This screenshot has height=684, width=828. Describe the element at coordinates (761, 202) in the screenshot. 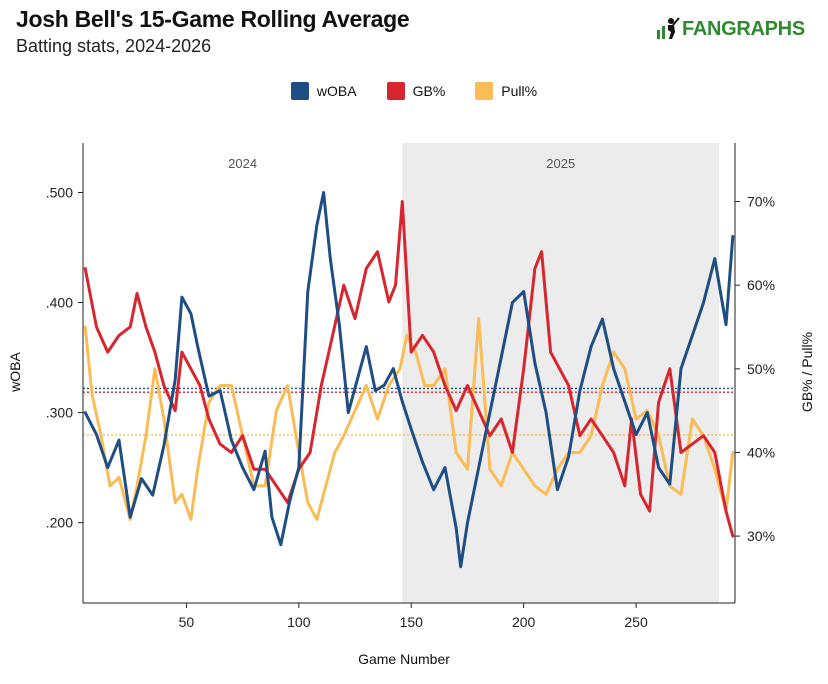

I see `y-right-tick-label: 70%` at that location.